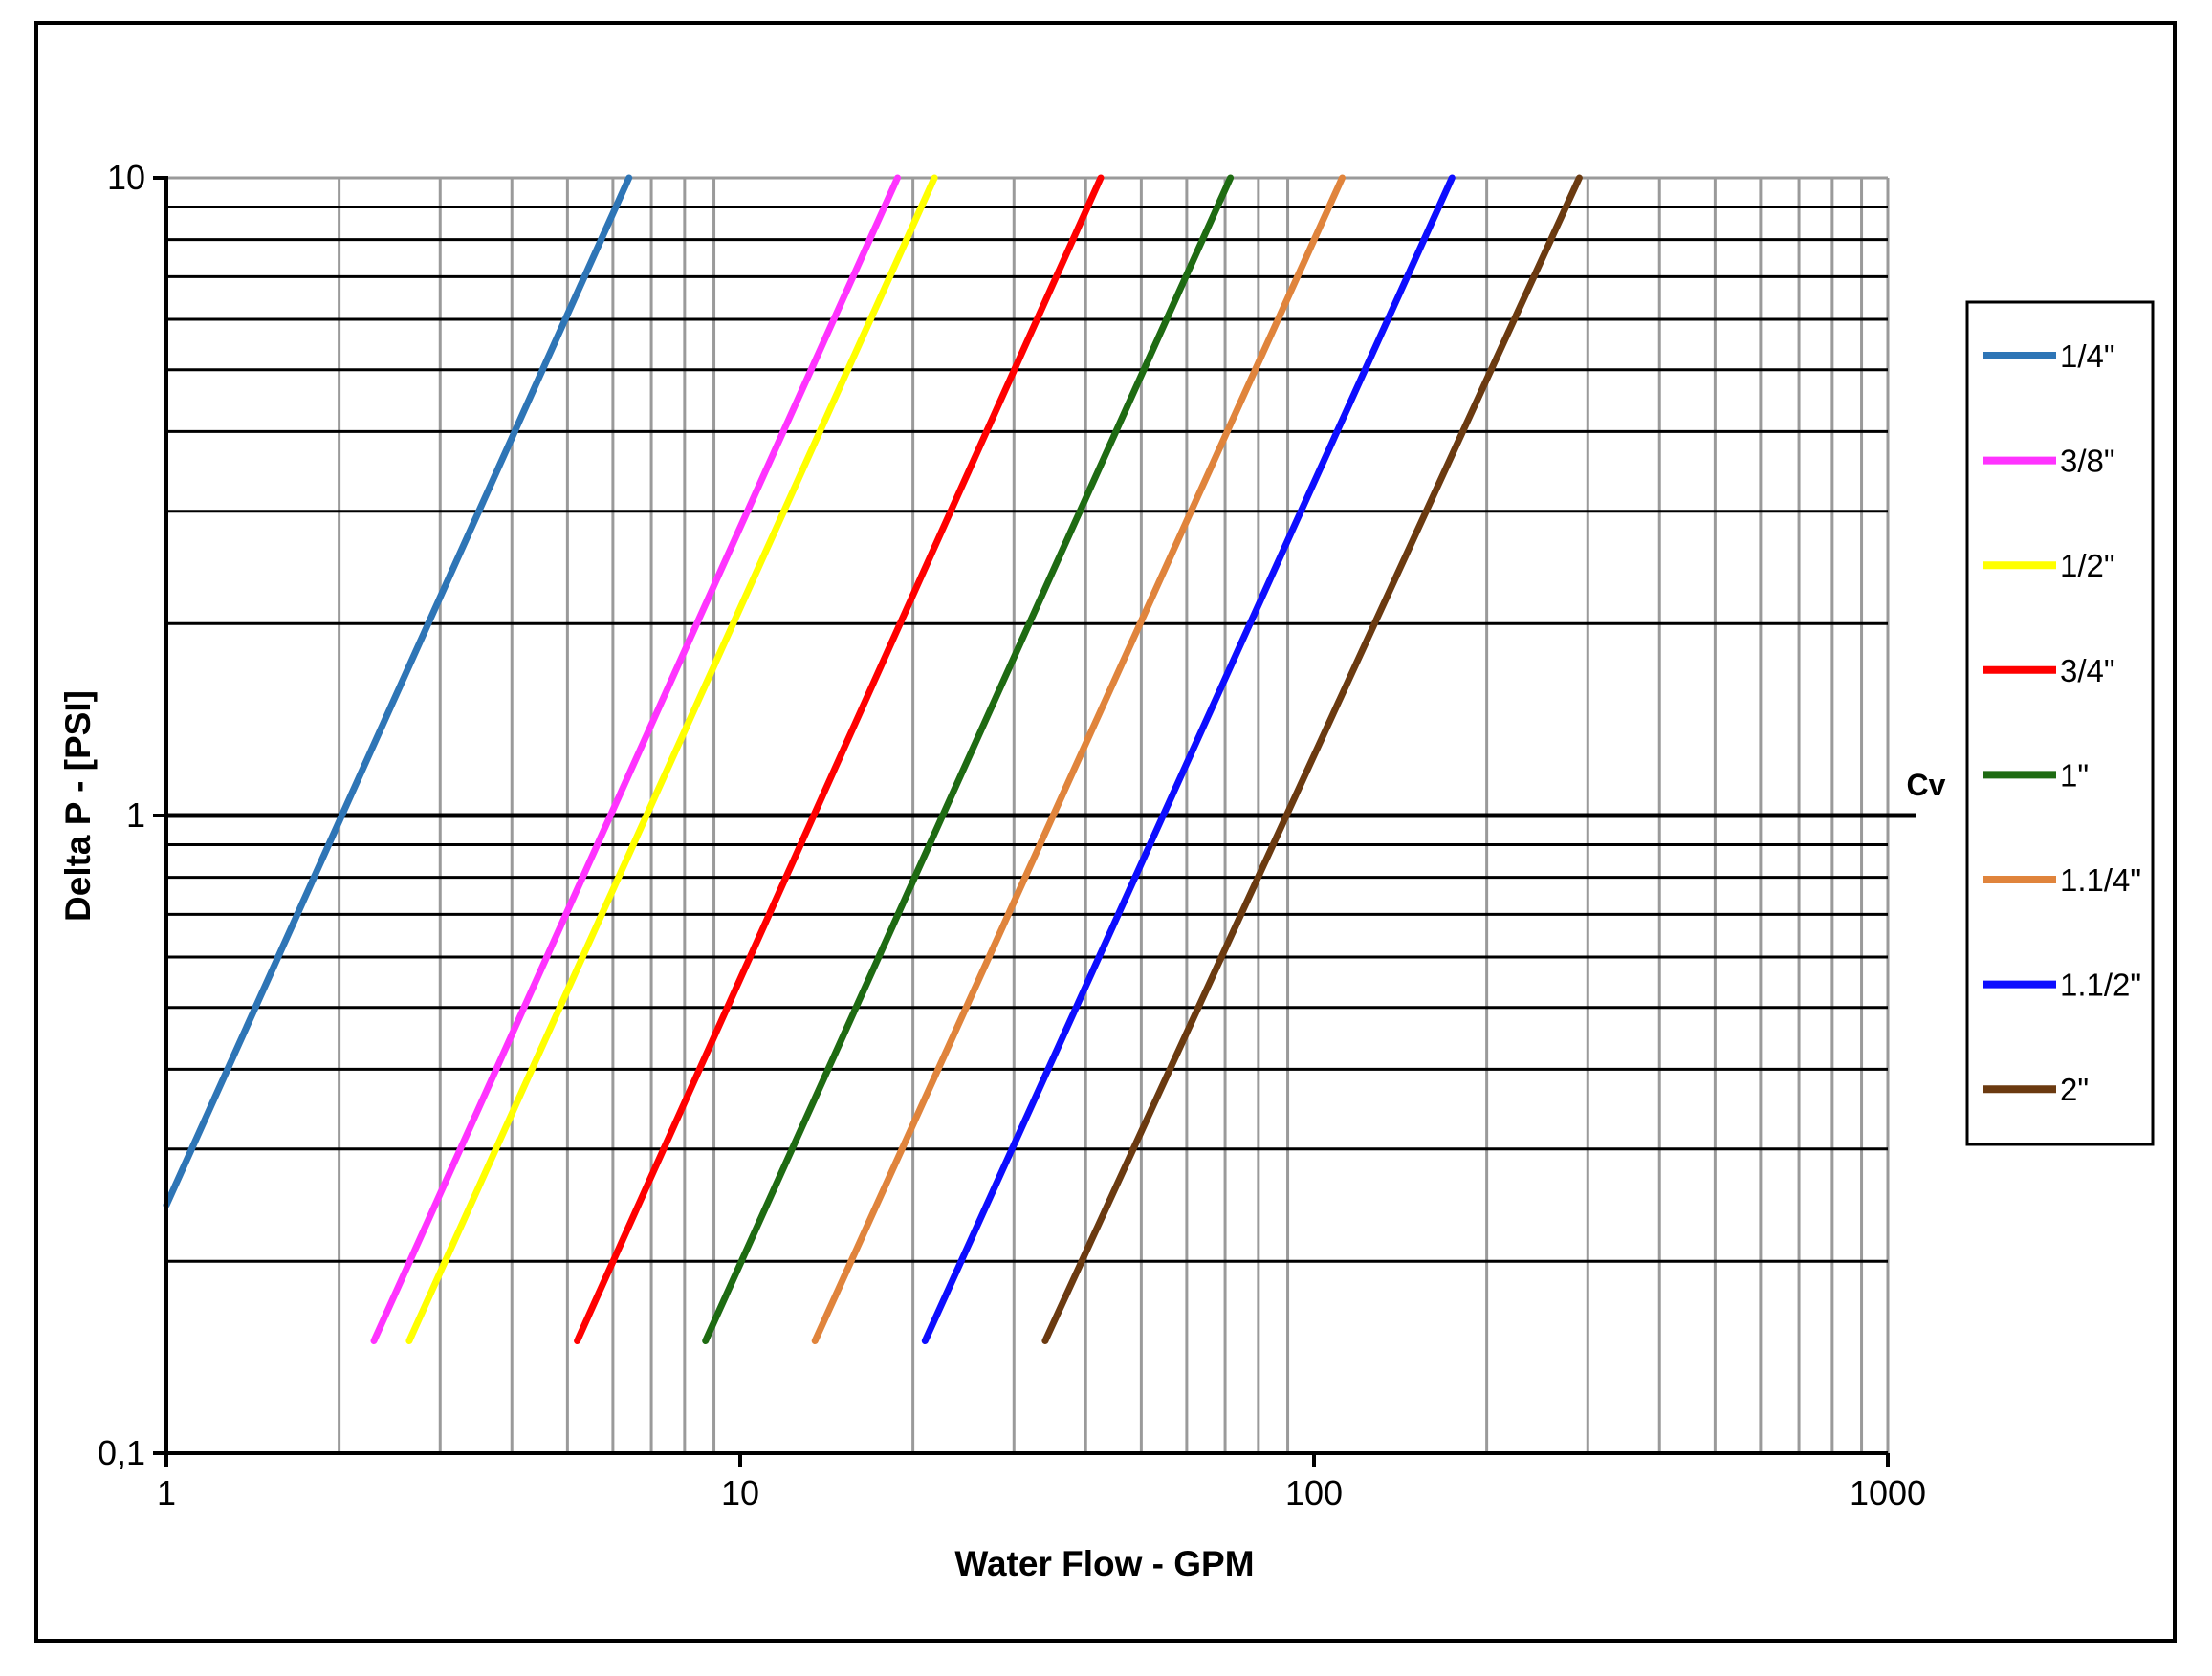  Describe the element at coordinates (2074, 775) in the screenshot. I see `legend-label-4: 1"` at that location.